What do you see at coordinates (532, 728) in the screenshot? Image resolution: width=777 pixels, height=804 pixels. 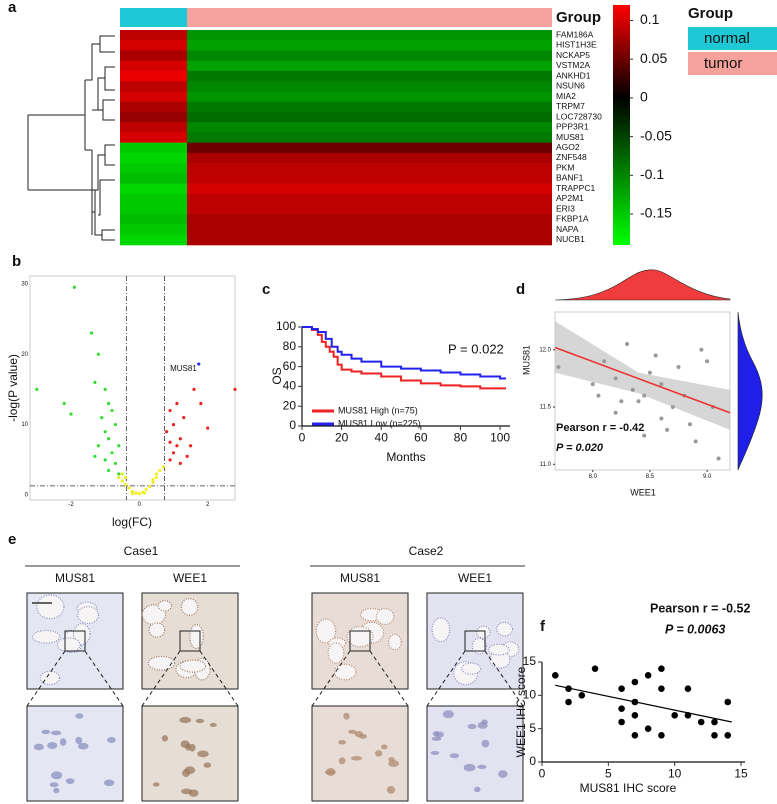 I see `y-tick-label: 5` at bounding box center [532, 728].